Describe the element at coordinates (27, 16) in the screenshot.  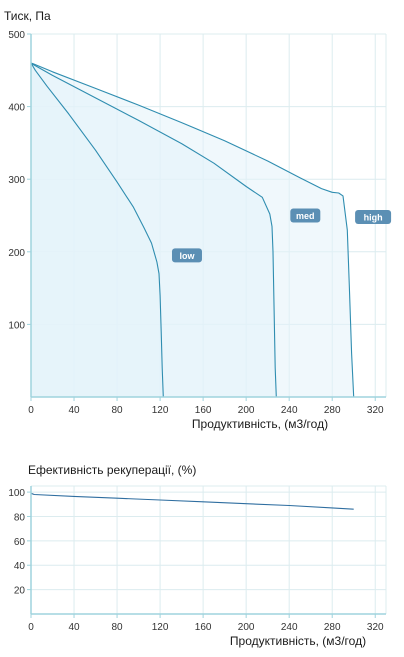
I see `pressure-chart-title: Тиск, Па` at that location.